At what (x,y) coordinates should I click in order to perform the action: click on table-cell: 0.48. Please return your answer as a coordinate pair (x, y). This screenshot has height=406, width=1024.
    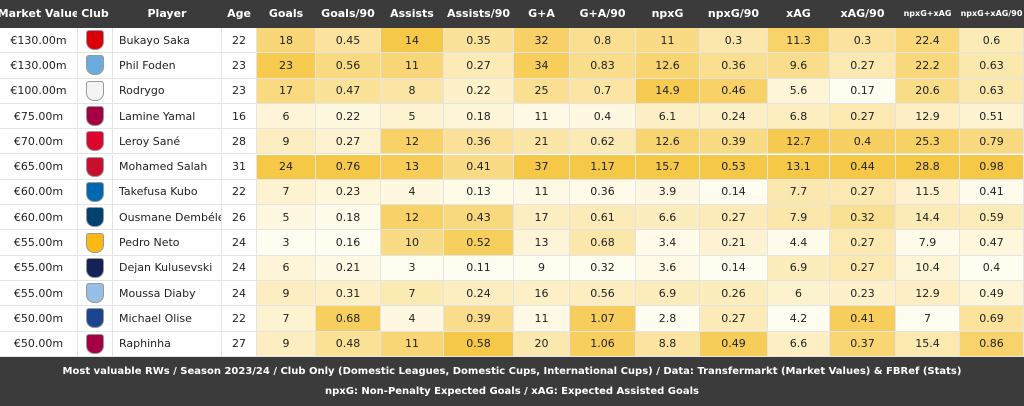
    Looking at the image, I should click on (348, 344).